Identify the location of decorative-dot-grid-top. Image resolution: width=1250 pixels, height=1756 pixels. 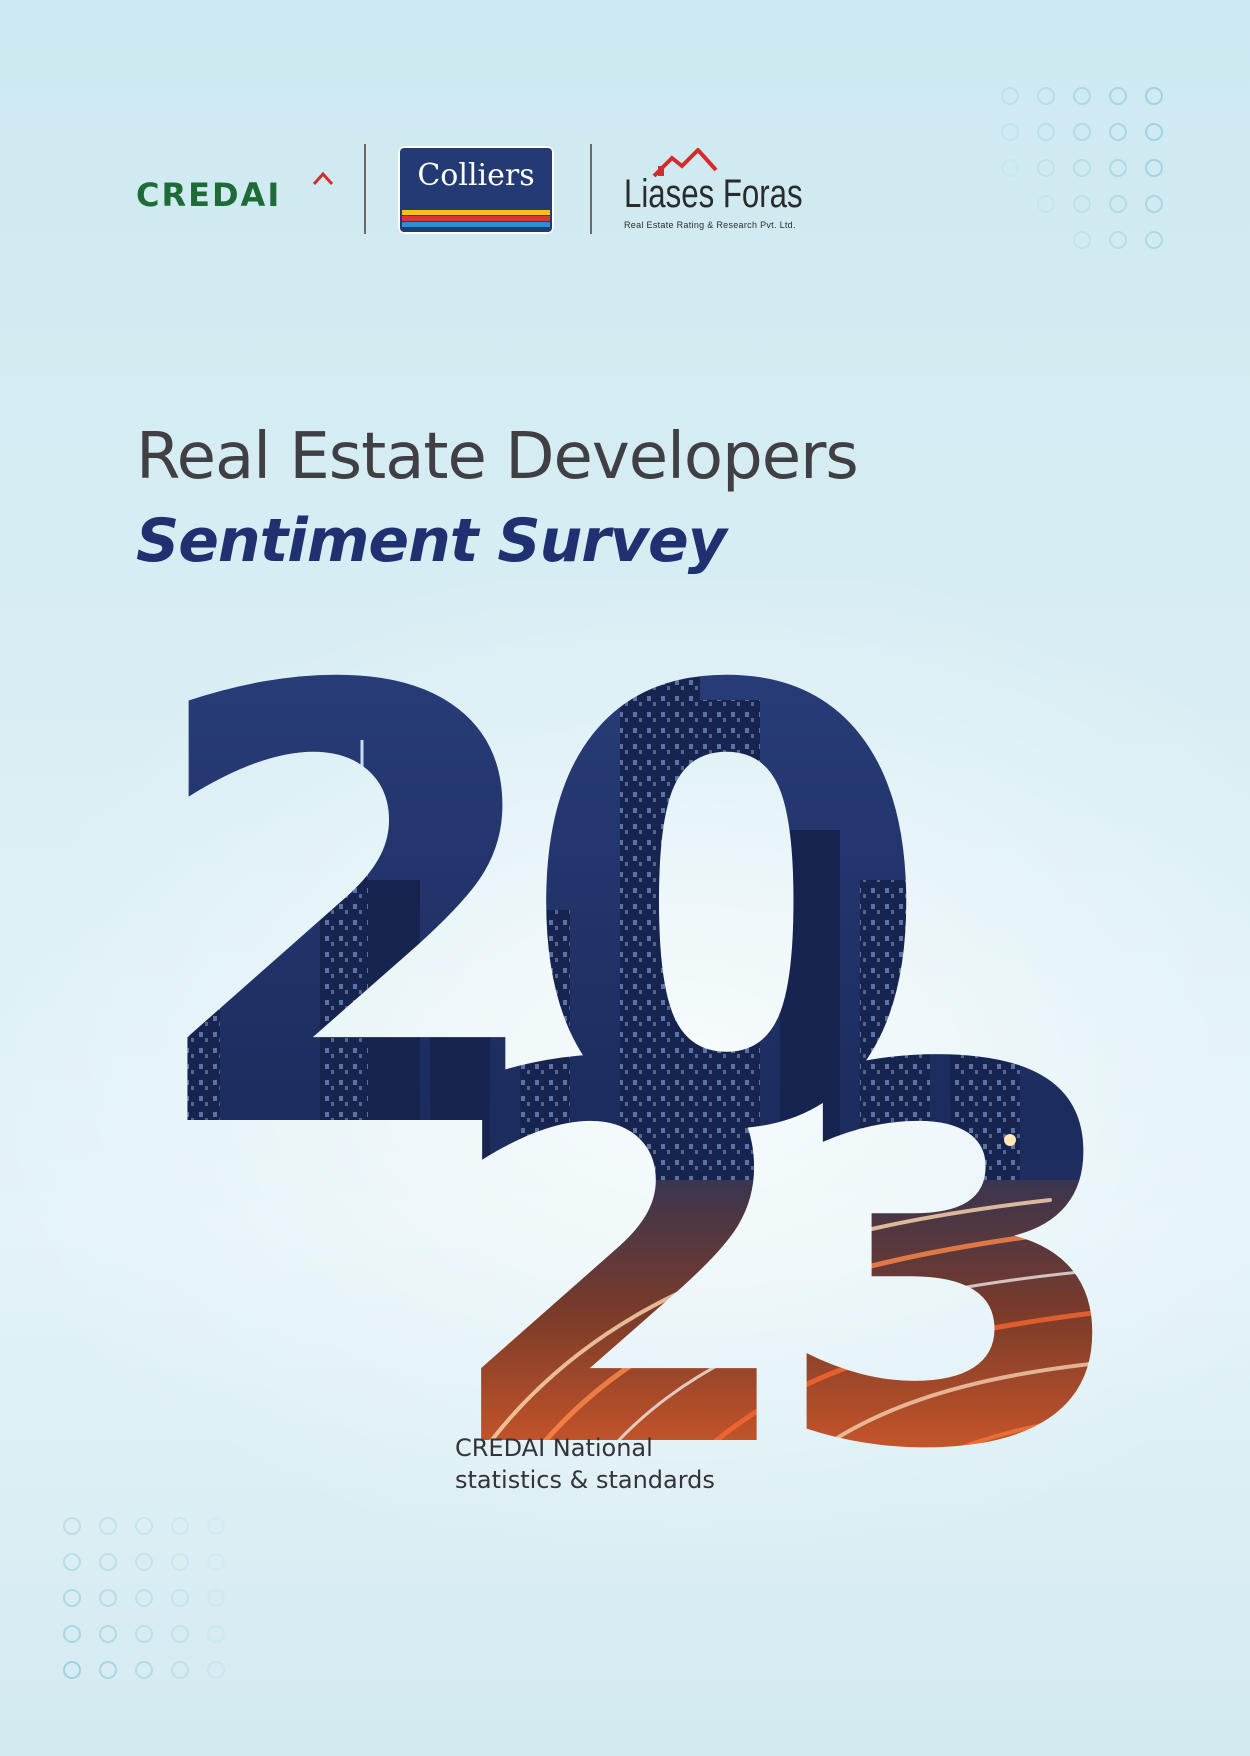
(1082, 168).